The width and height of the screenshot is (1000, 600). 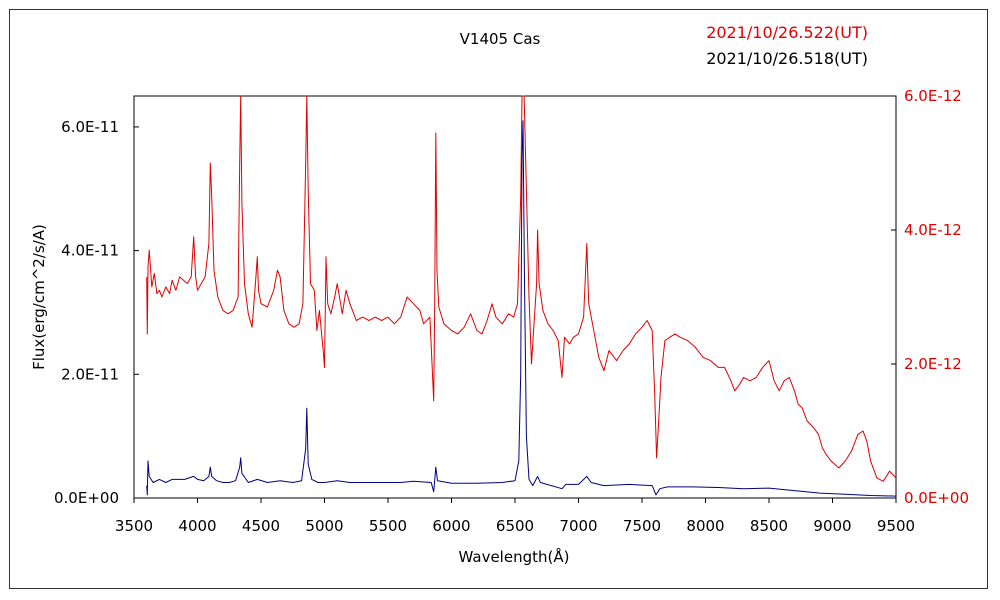 What do you see at coordinates (90, 127) in the screenshot?
I see `y-left-tick-label: 6.0E-11` at bounding box center [90, 127].